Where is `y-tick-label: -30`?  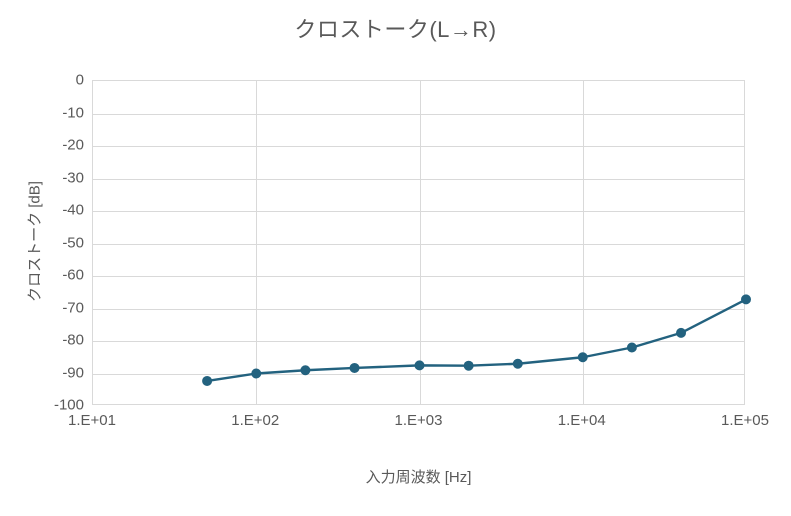
y-tick-label: -30 is located at coordinates (73, 177).